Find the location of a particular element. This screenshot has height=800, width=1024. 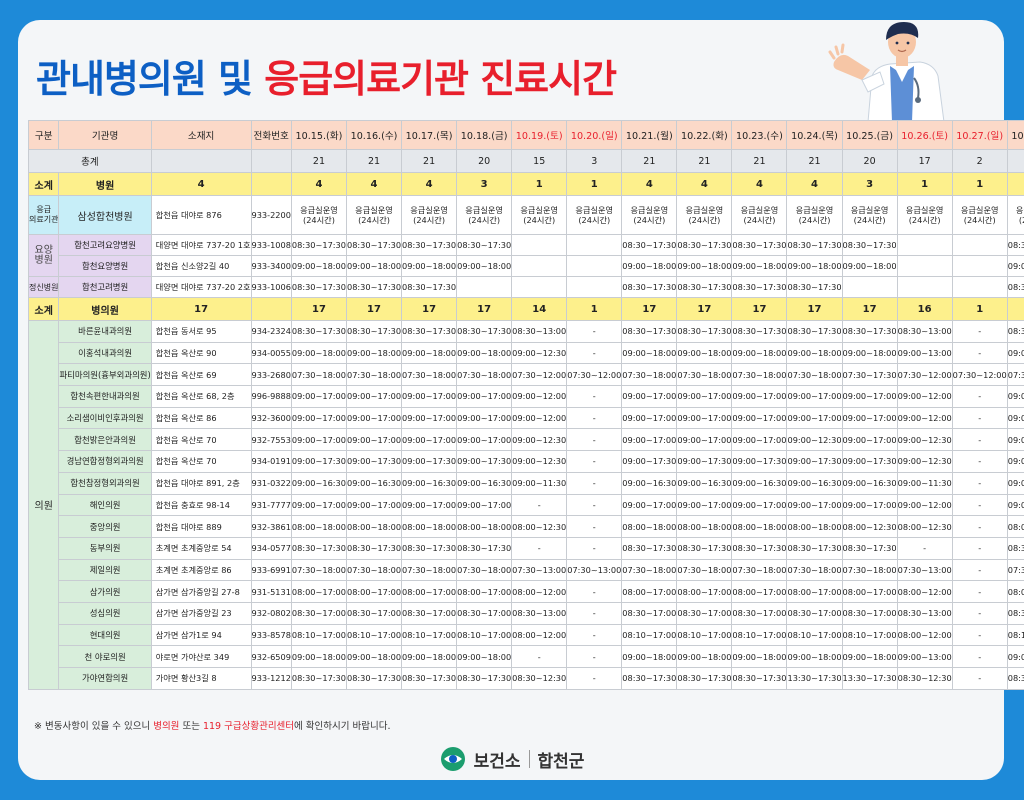

facility-phone: 934-0191 is located at coordinates (271, 461).